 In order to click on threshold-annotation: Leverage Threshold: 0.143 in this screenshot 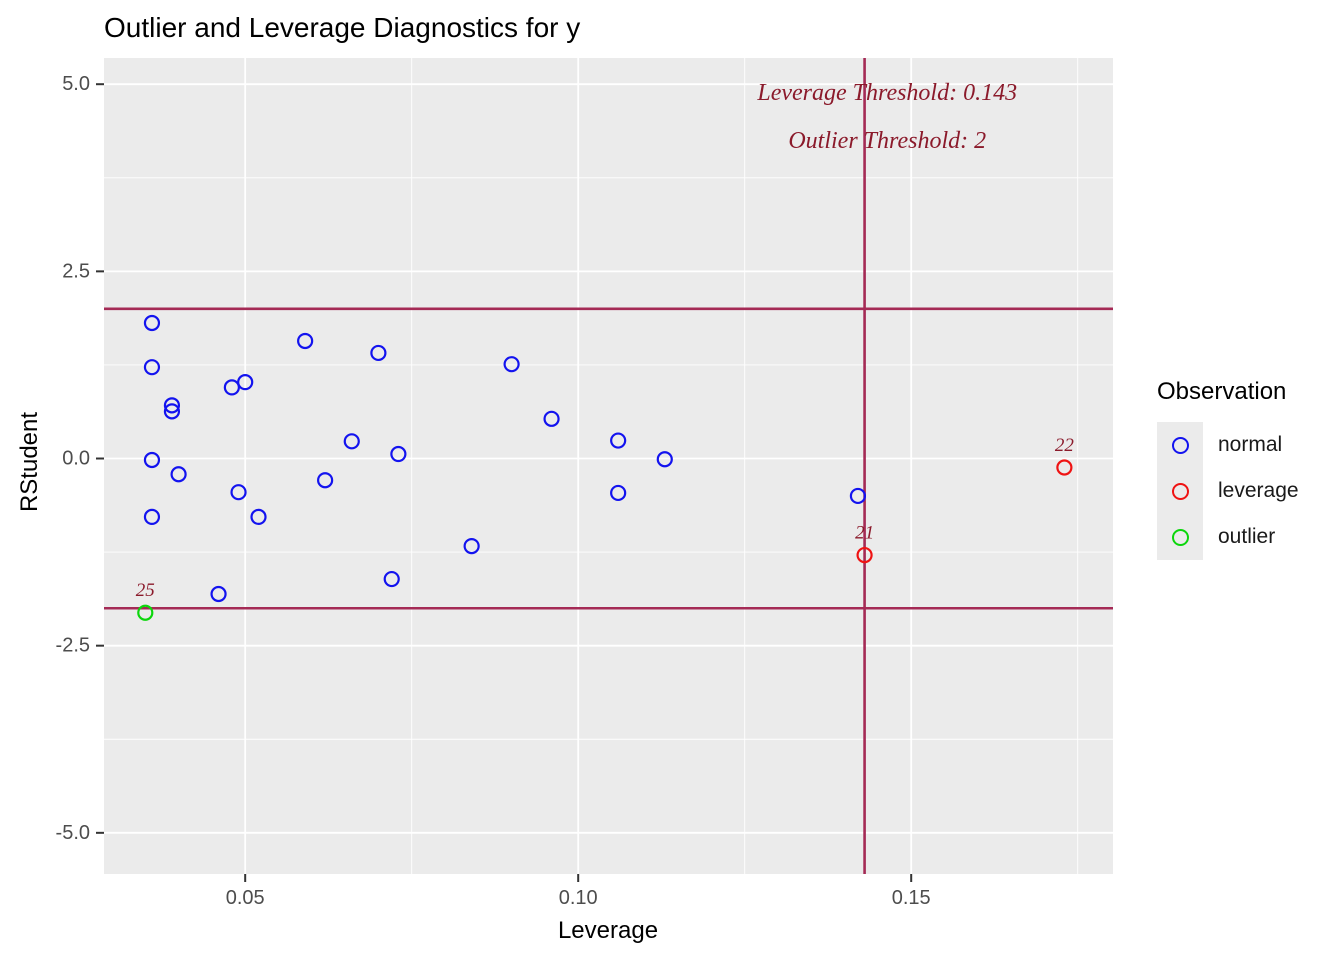, I will do `click(886, 93)`.